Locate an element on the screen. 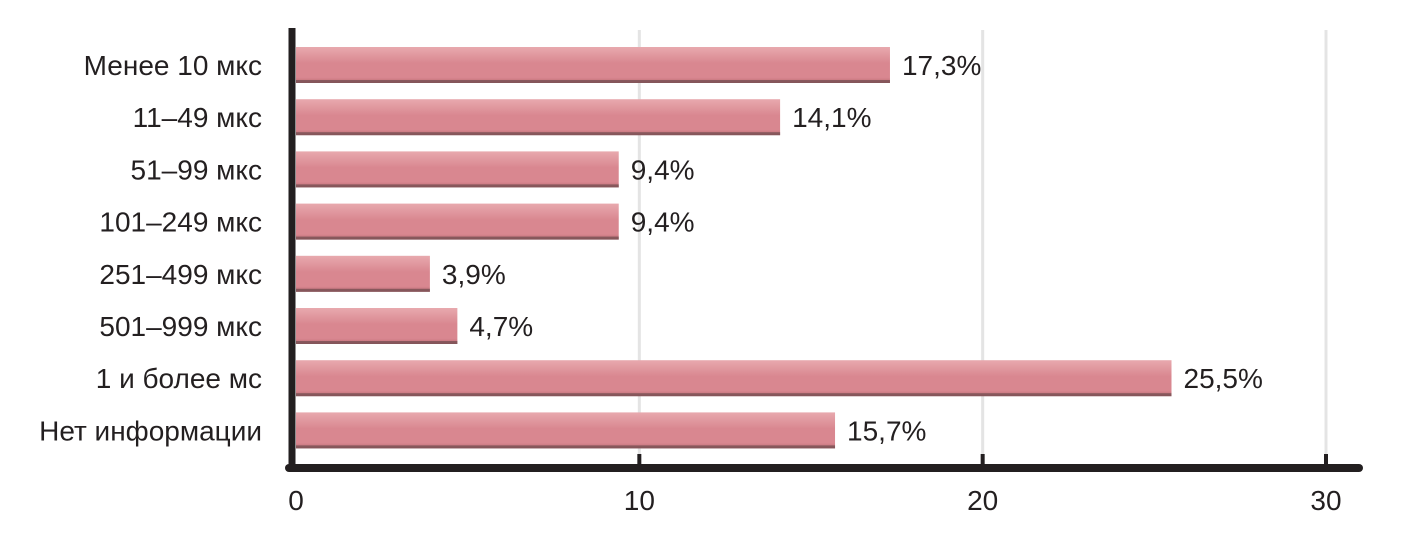 This screenshot has height=534, width=1403. category-label: 11–49 мкс is located at coordinates (197, 117).